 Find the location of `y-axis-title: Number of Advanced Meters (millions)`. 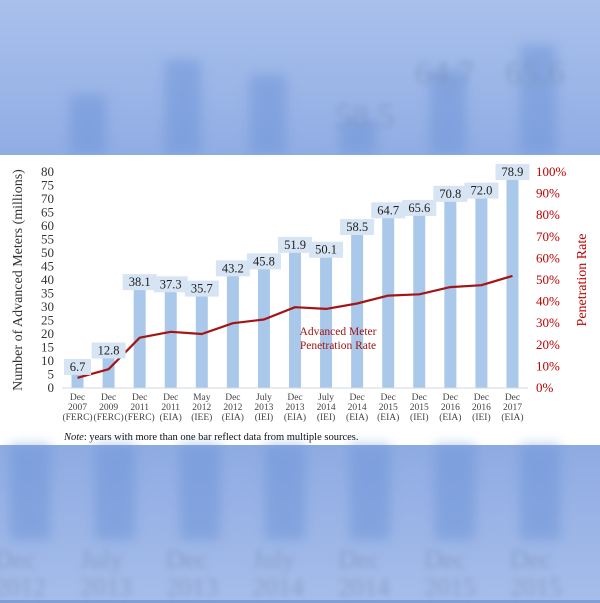

y-axis-title: Number of Advanced Meters (millions) is located at coordinates (18, 280).